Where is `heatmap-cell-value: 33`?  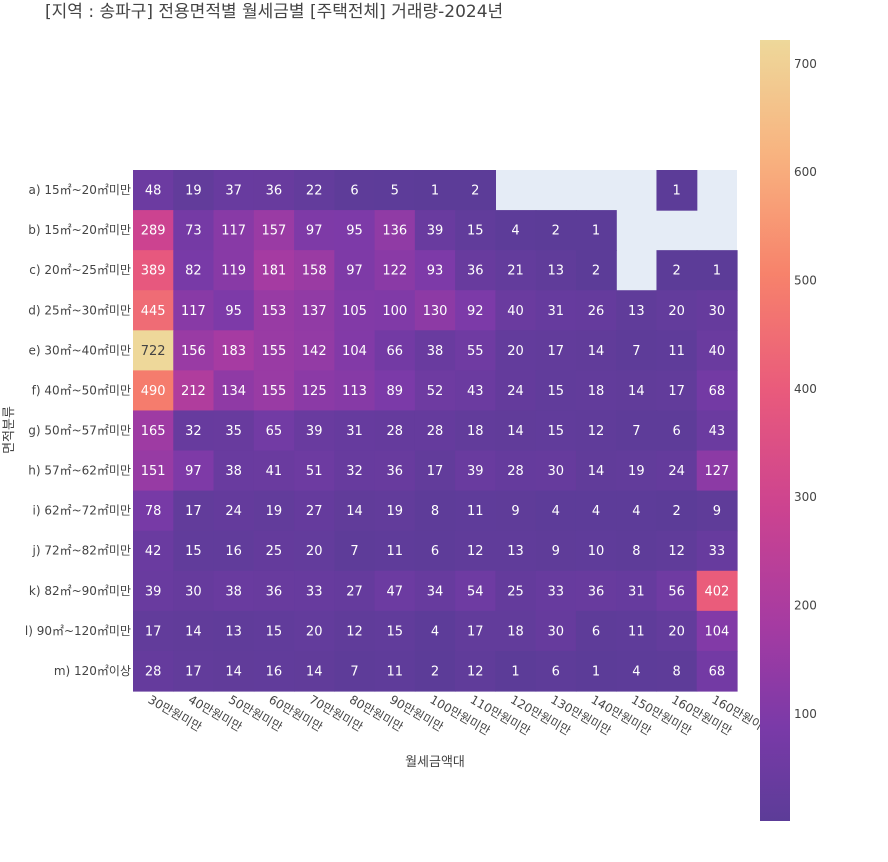 heatmap-cell-value: 33 is located at coordinates (314, 591).